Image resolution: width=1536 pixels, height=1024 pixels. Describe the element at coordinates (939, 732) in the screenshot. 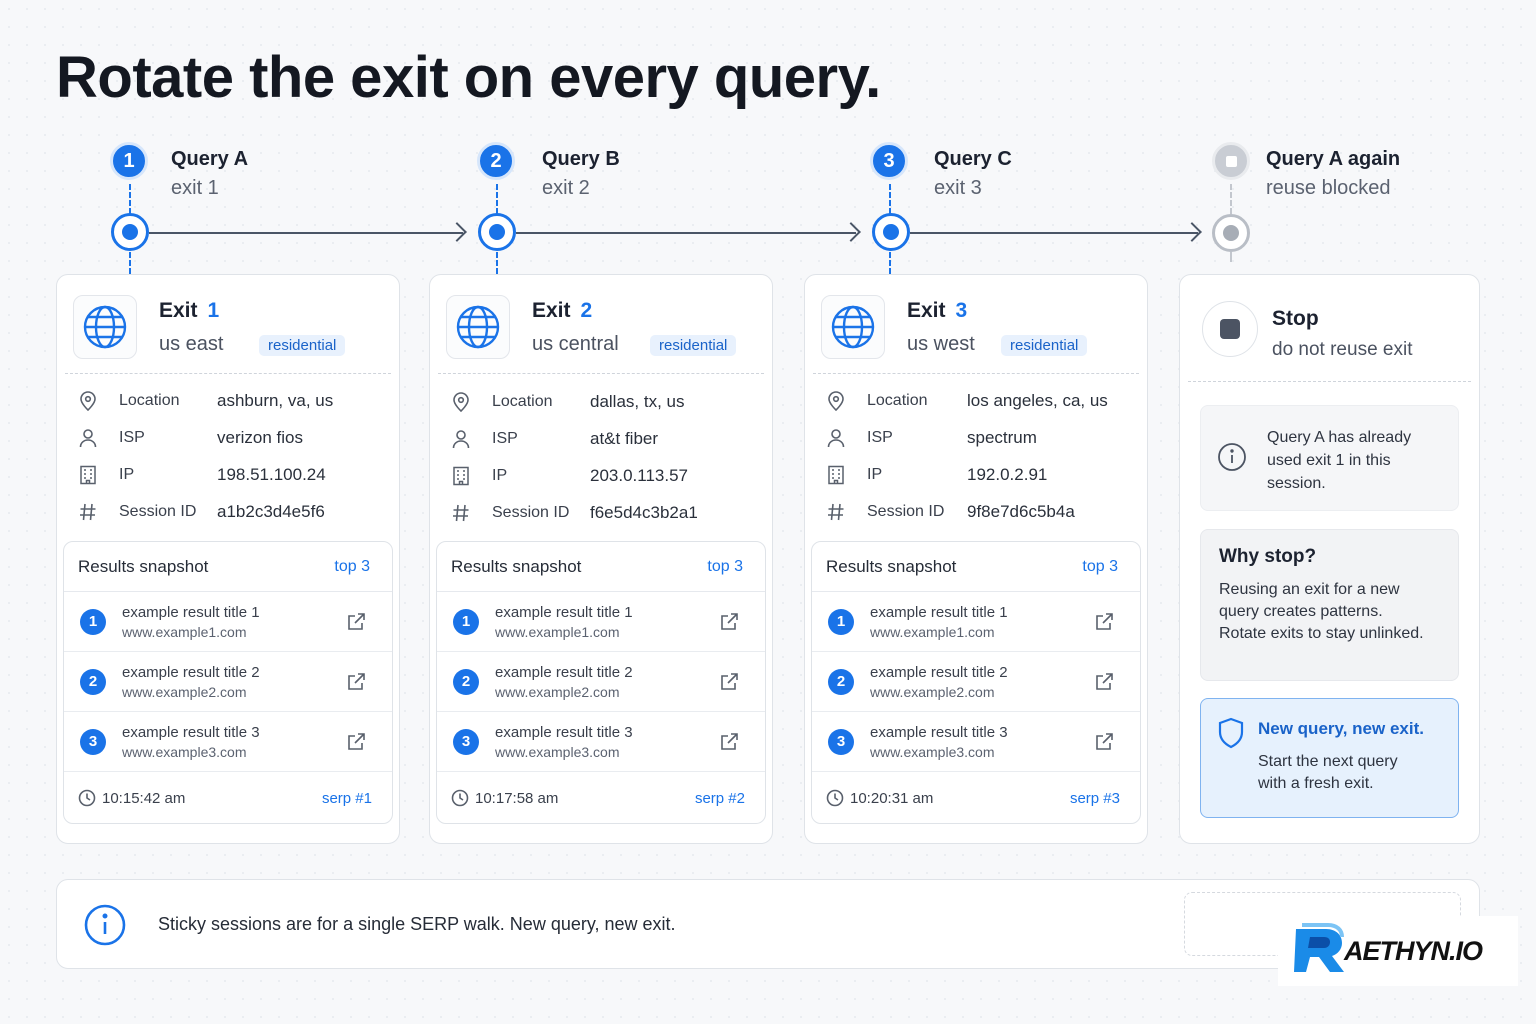

I see `result-title: example result title 3` at that location.